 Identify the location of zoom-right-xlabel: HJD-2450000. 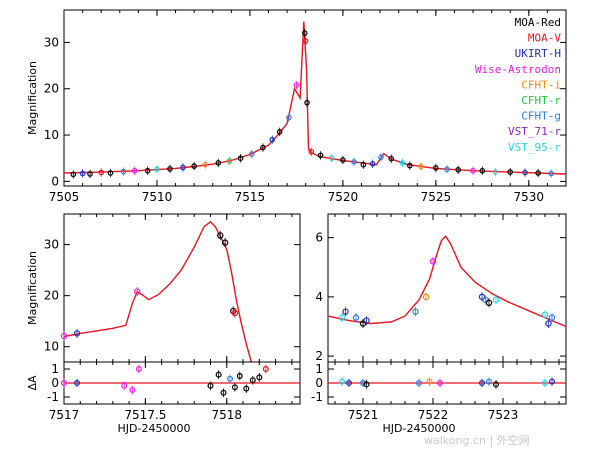
(419, 428).